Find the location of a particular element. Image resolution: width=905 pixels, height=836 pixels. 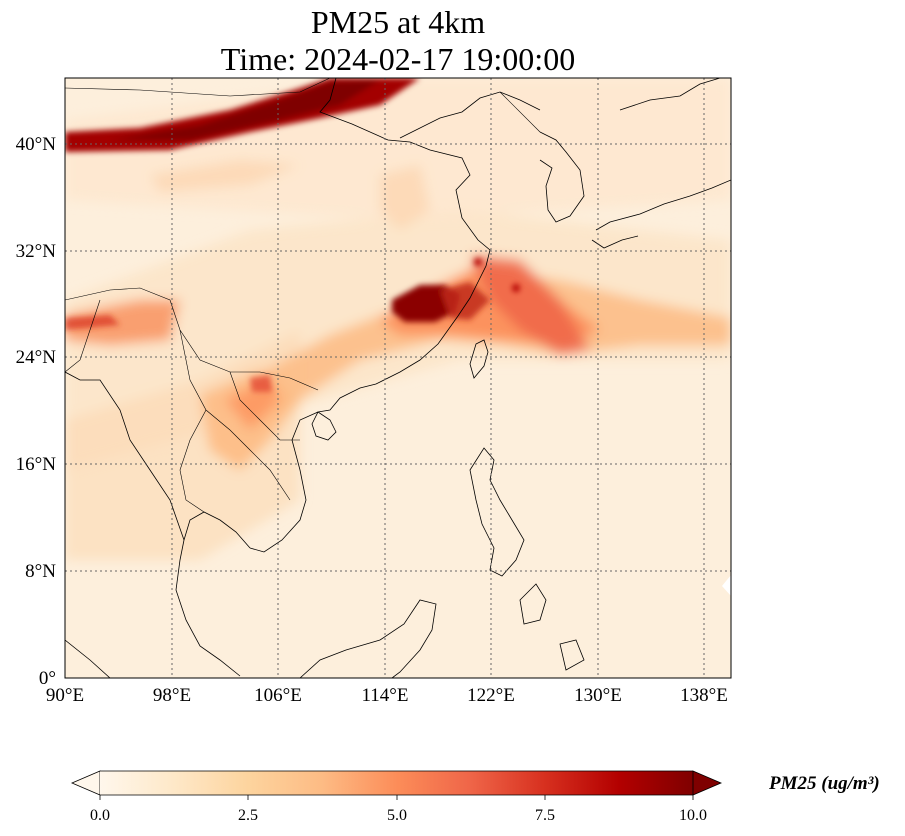

lon-tick-label: 130°E is located at coordinates (598, 695).